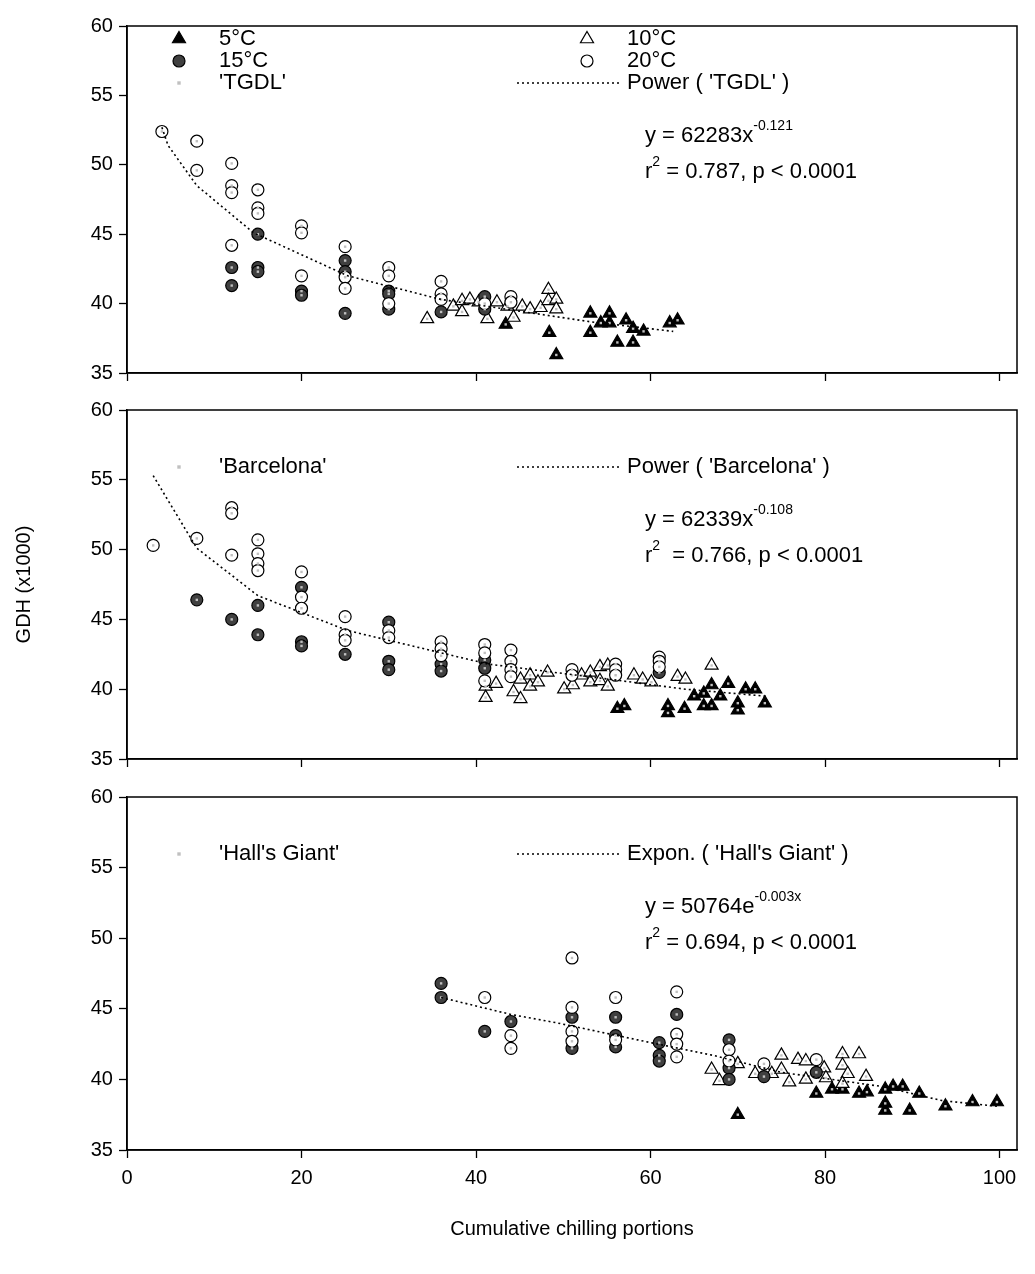 This screenshot has height=1274, width=1035. What do you see at coordinates (22, 584) in the screenshot?
I see `y-axis-title: GDH (x1000)` at bounding box center [22, 584].